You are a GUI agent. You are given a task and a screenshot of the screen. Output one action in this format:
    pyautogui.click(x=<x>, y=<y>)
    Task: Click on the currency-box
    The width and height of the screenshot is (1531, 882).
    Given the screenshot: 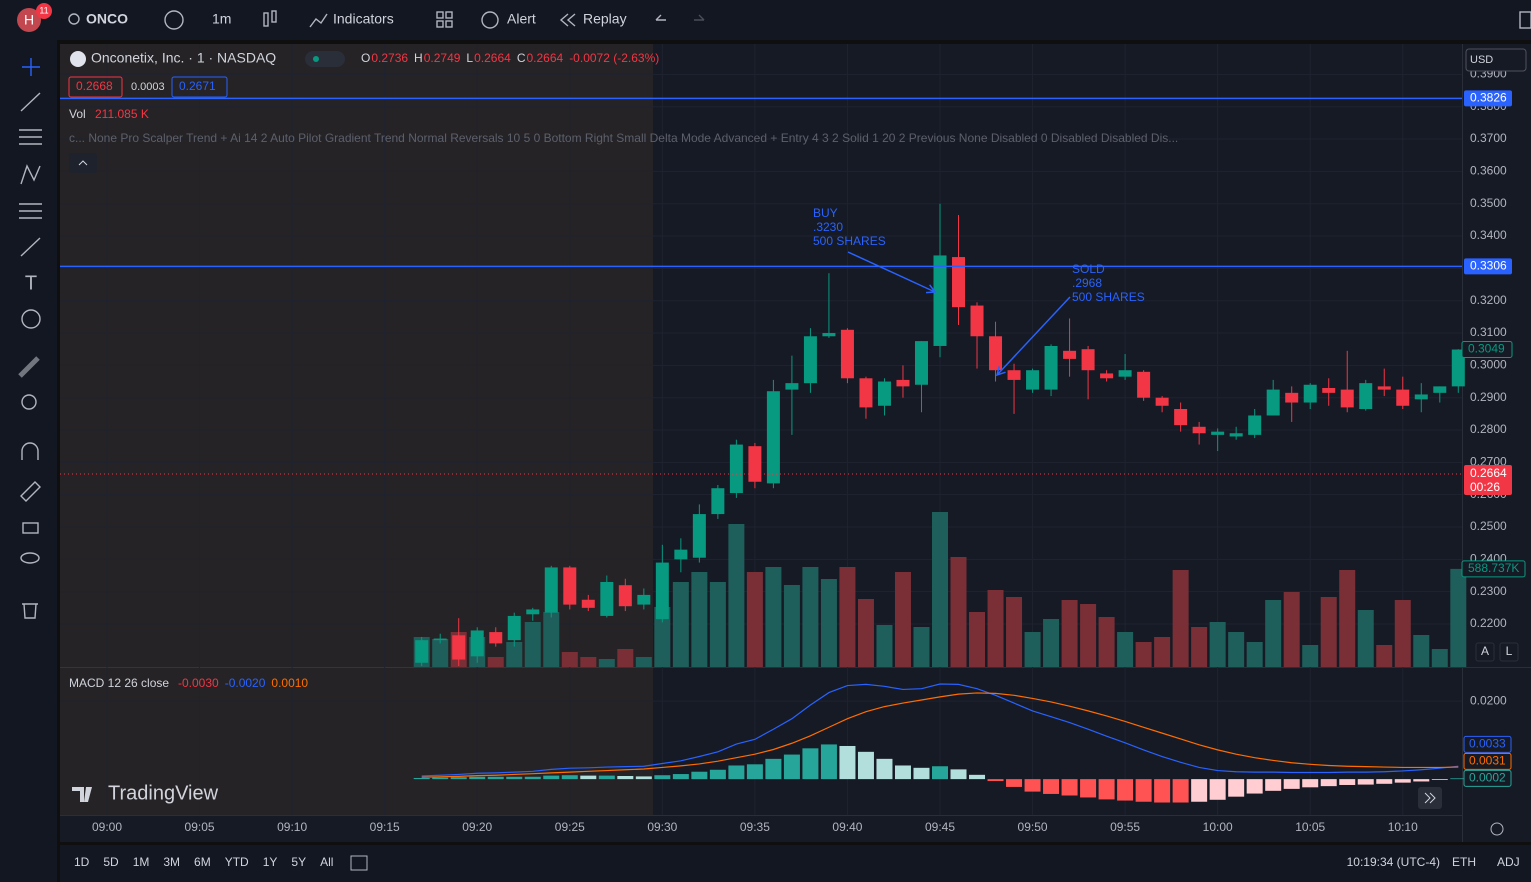 What is the action you would take?
    pyautogui.click(x=1496, y=60)
    